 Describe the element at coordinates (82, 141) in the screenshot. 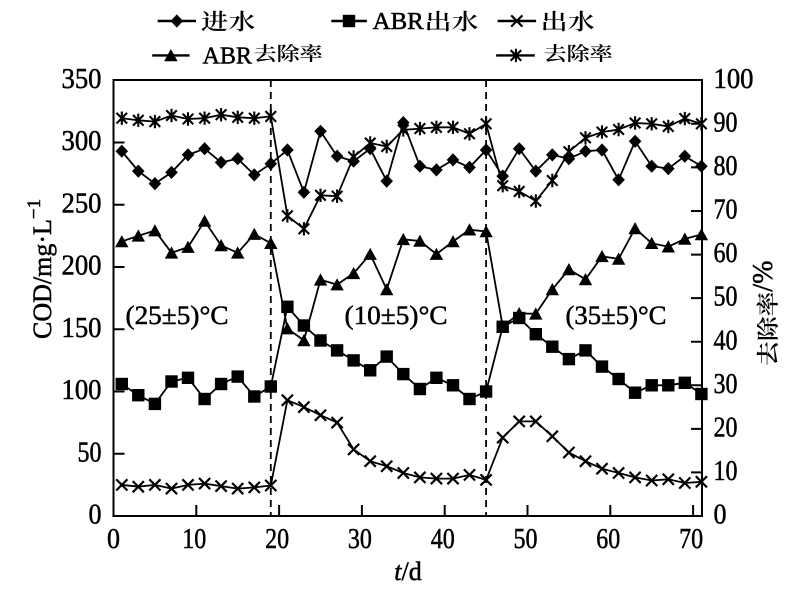

I see `svg-text: 300` at that location.